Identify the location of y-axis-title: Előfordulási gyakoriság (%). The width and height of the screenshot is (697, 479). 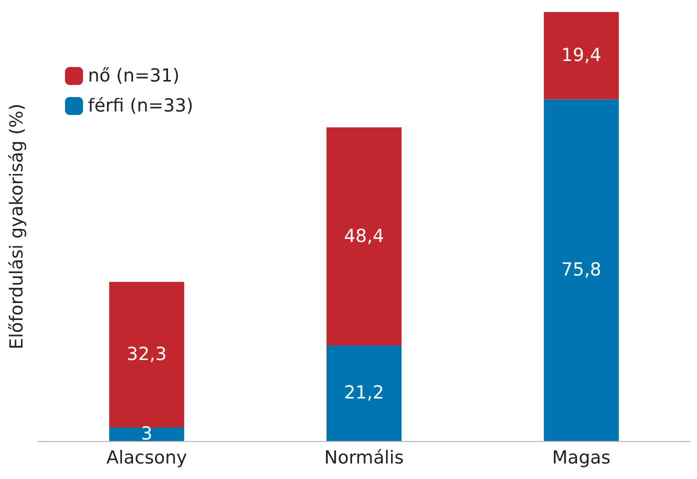
(17, 227).